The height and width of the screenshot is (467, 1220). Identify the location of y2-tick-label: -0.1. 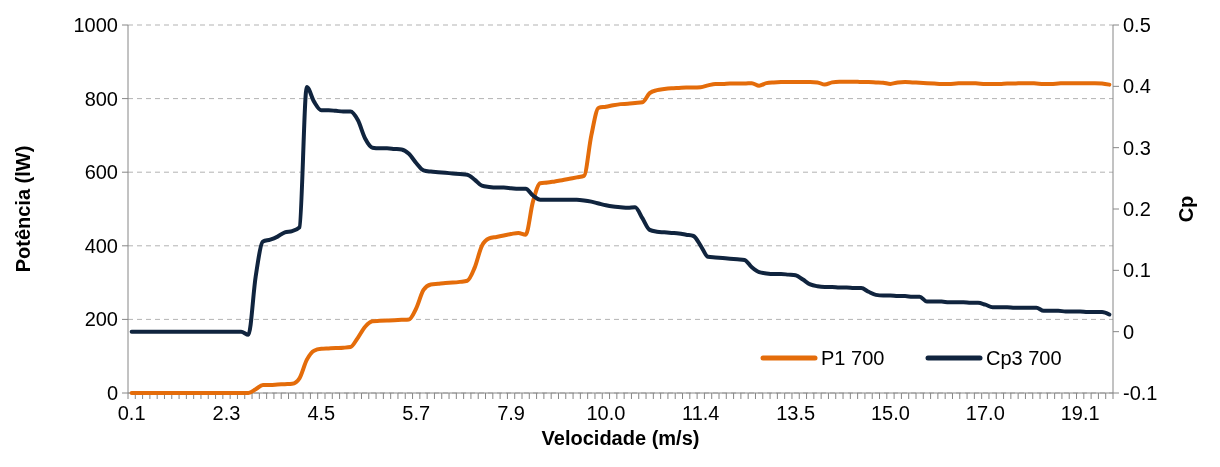
(1140, 393).